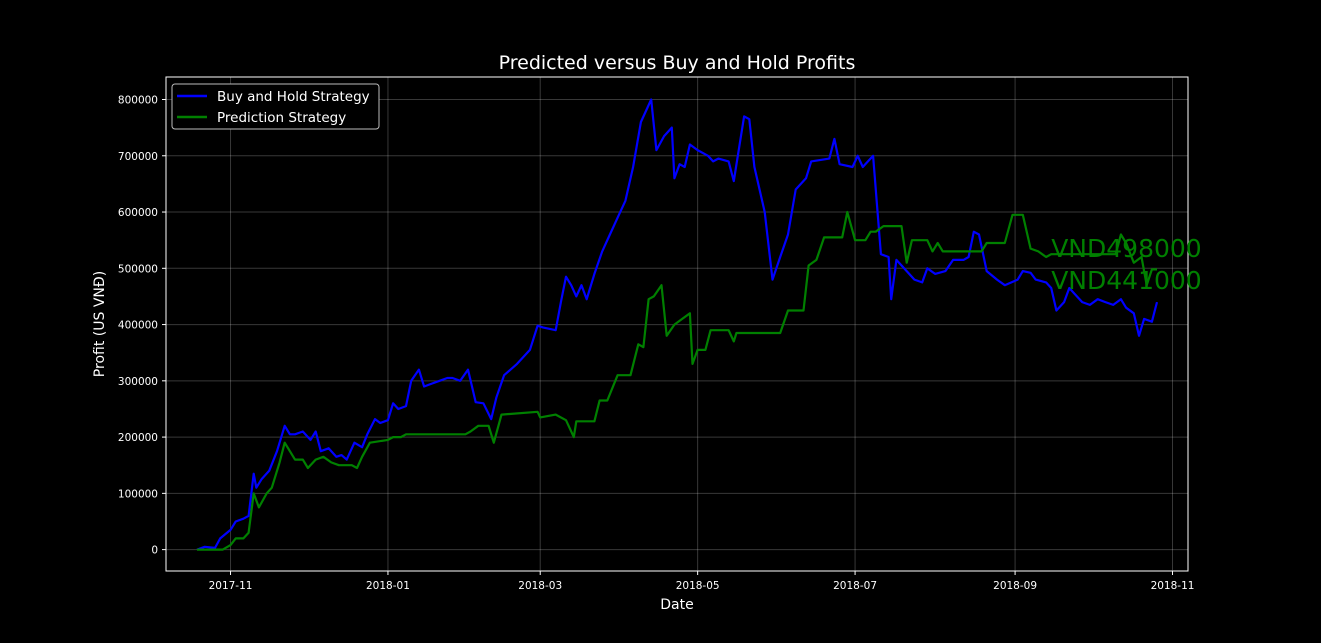  Describe the element at coordinates (1126, 280) in the screenshot. I see `value-annotation: VND441000` at that location.